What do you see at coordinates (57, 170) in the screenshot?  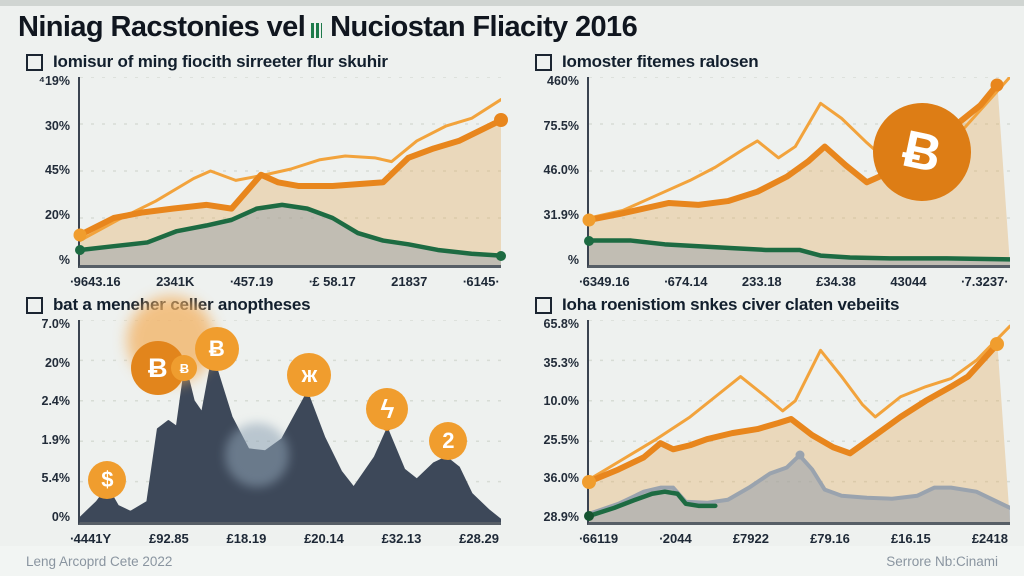 I see `y-tick-label: 45%` at bounding box center [57, 170].